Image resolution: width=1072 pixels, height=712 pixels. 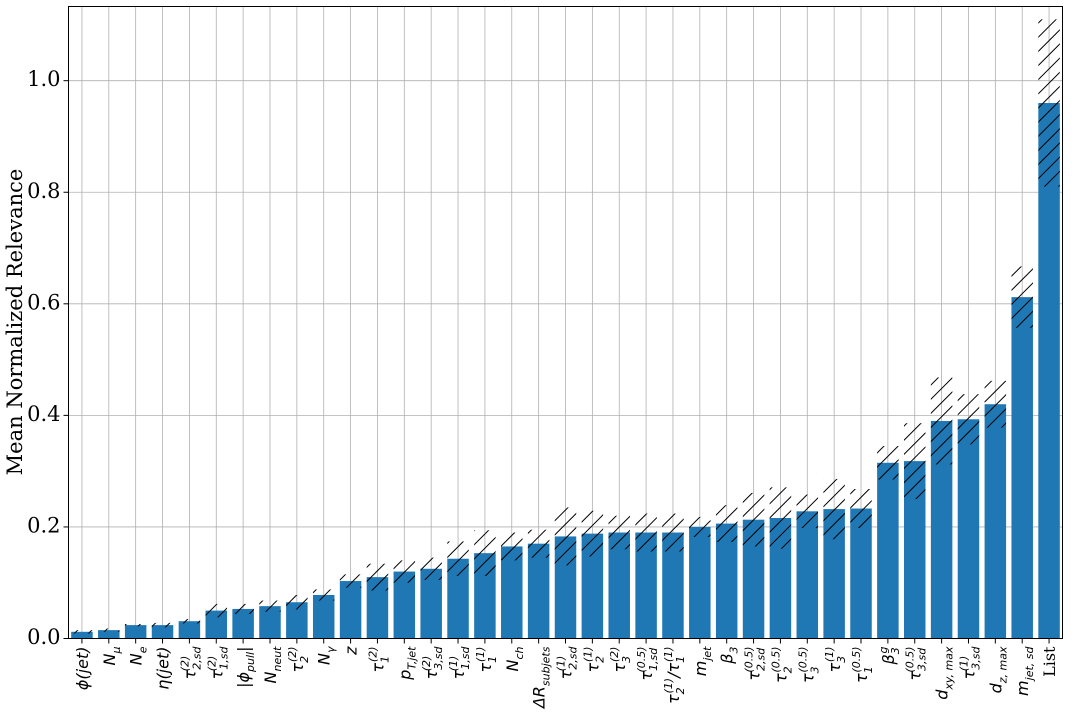 I want to click on x-tick-label: |ϕpull|, so click(x=245, y=667).